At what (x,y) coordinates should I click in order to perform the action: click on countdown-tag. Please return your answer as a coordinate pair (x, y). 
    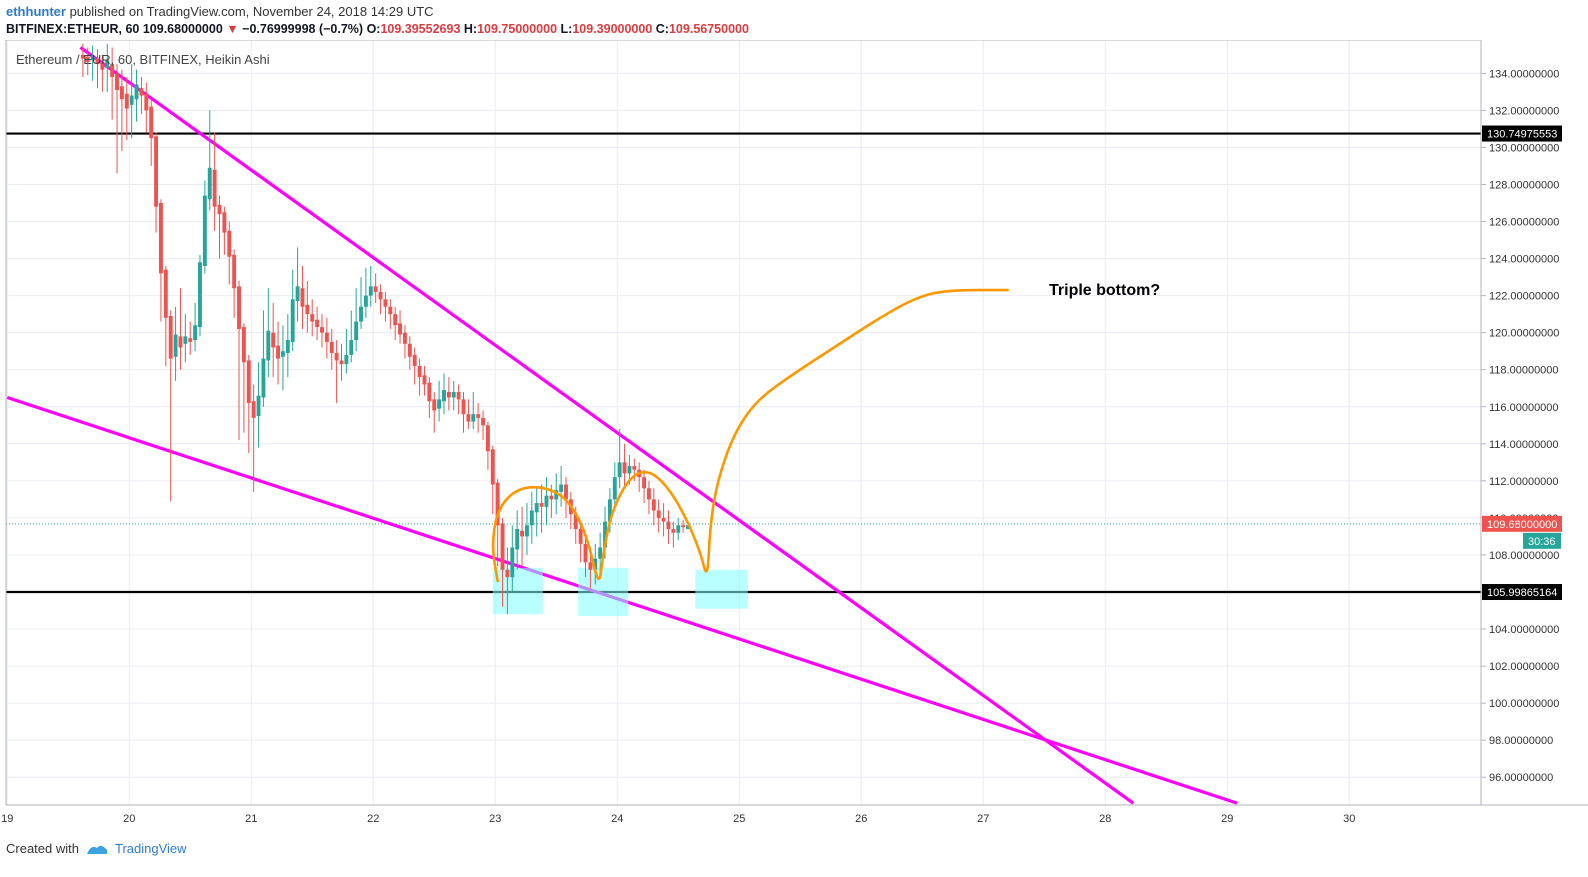
    Looking at the image, I should click on (1542, 540).